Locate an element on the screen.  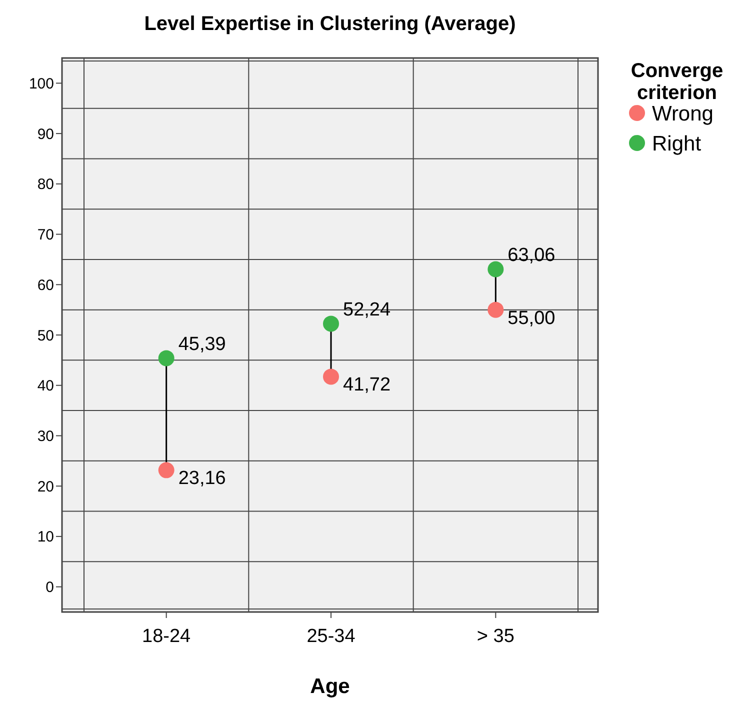
x-tick-label: 25-34 is located at coordinates (331, 636).